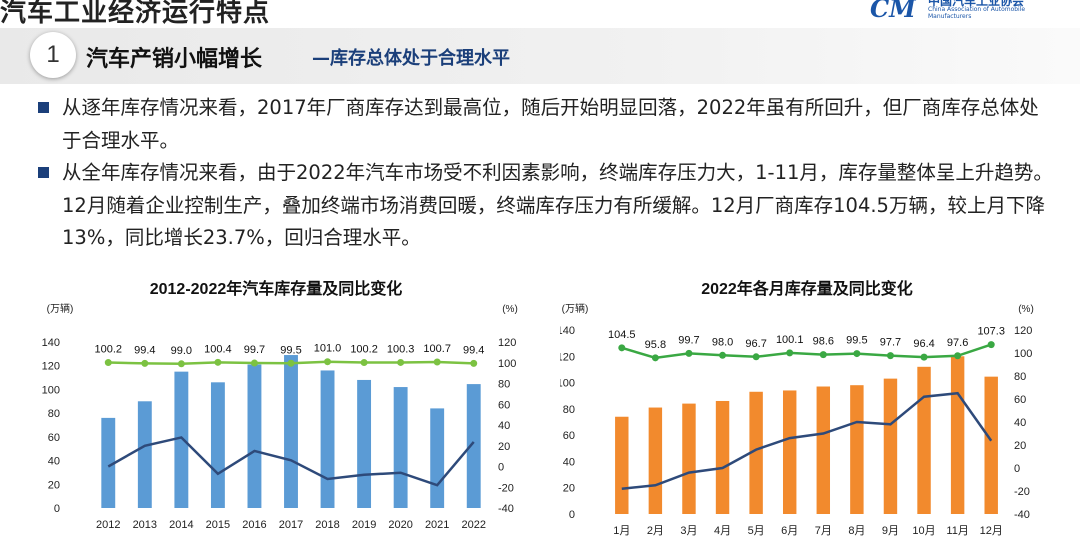 This screenshot has width=1080, height=544. I want to click on slide-heading: 汽车工业经济运行特点, so click(135, 14).